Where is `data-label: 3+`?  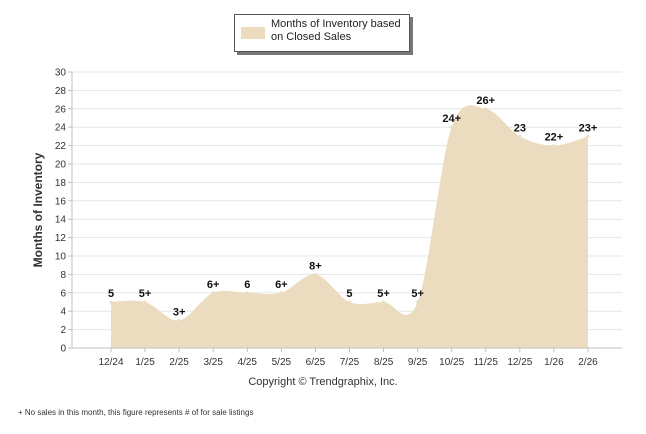 data-label: 3+ is located at coordinates (179, 312).